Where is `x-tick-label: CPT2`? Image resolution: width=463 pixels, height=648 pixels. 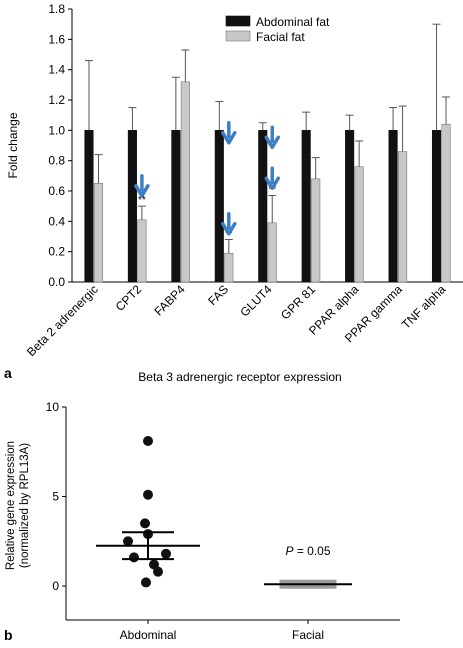
x-tick-label: CPT2 is located at coordinates (129, 298).